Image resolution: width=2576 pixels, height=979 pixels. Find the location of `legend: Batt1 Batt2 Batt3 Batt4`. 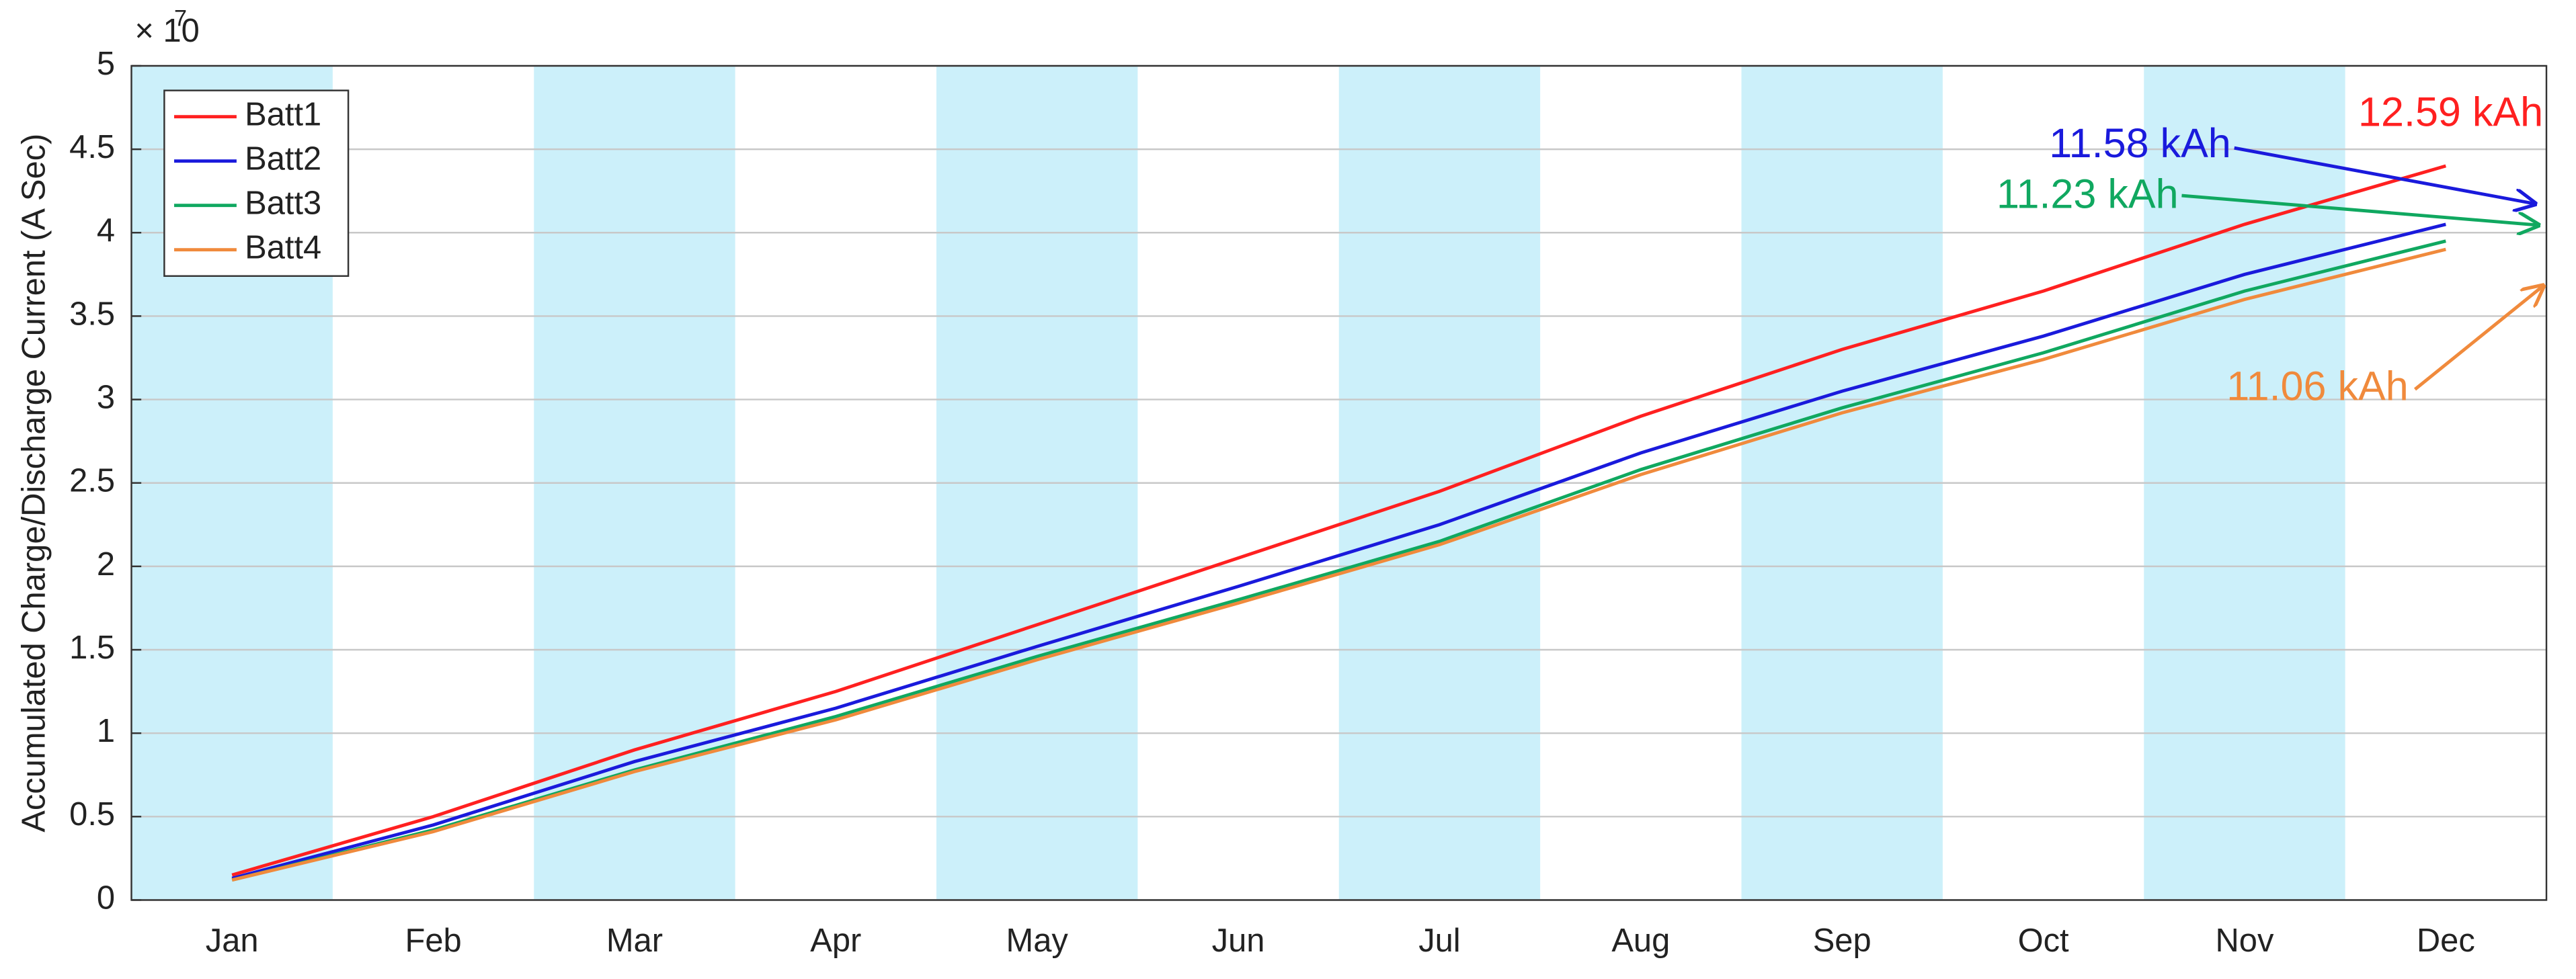

legend: Batt1 Batt2 Batt3 Batt4 is located at coordinates (256, 183).